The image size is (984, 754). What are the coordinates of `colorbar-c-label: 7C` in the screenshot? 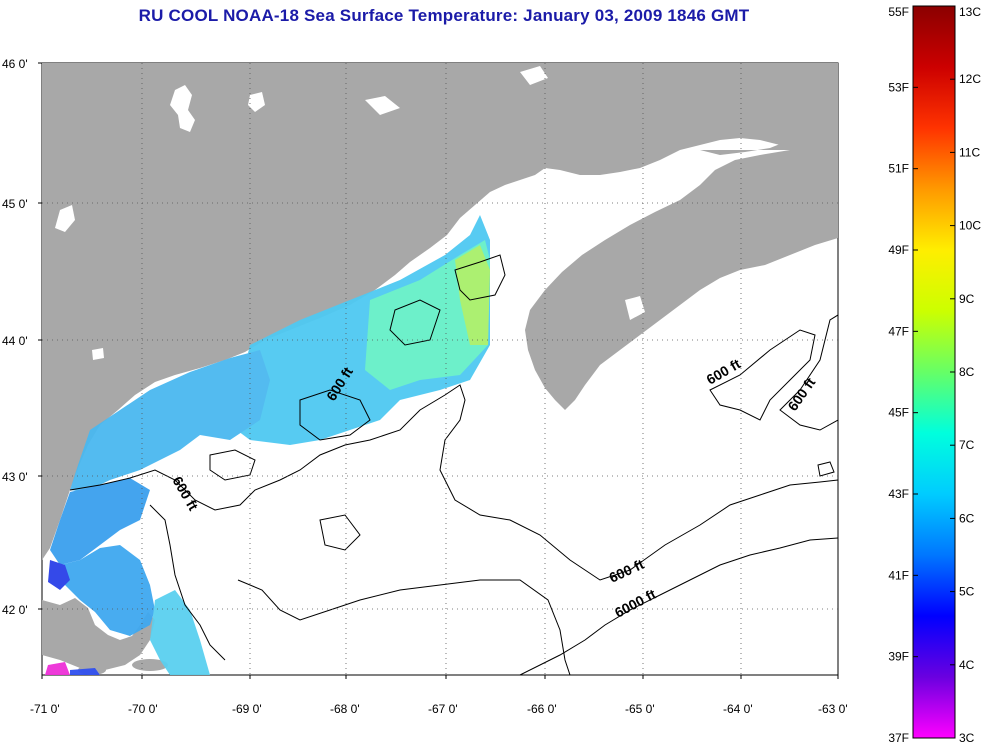 It's located at (967, 445).